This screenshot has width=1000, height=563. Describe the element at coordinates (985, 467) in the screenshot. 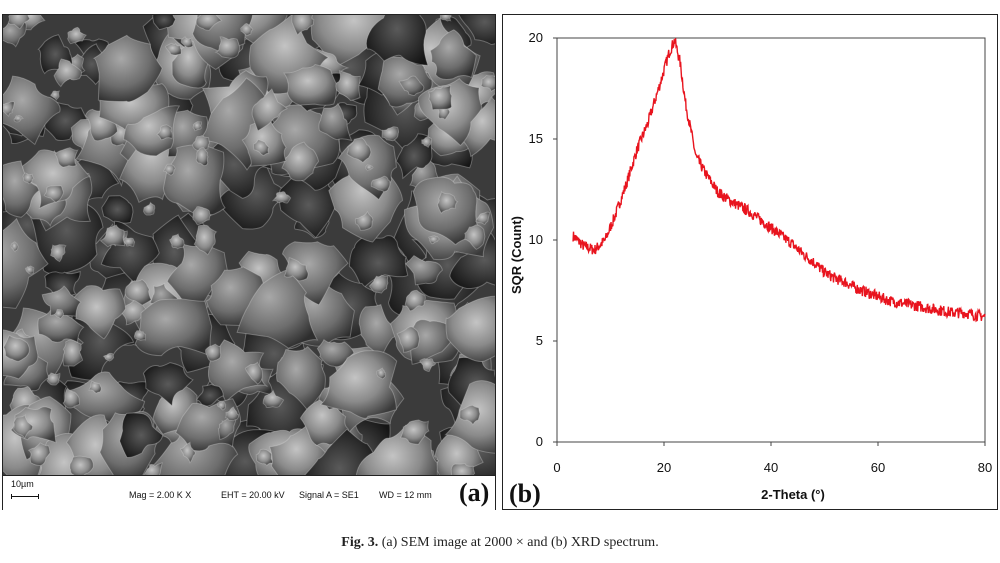

I see `x-tick-label: 80` at that location.